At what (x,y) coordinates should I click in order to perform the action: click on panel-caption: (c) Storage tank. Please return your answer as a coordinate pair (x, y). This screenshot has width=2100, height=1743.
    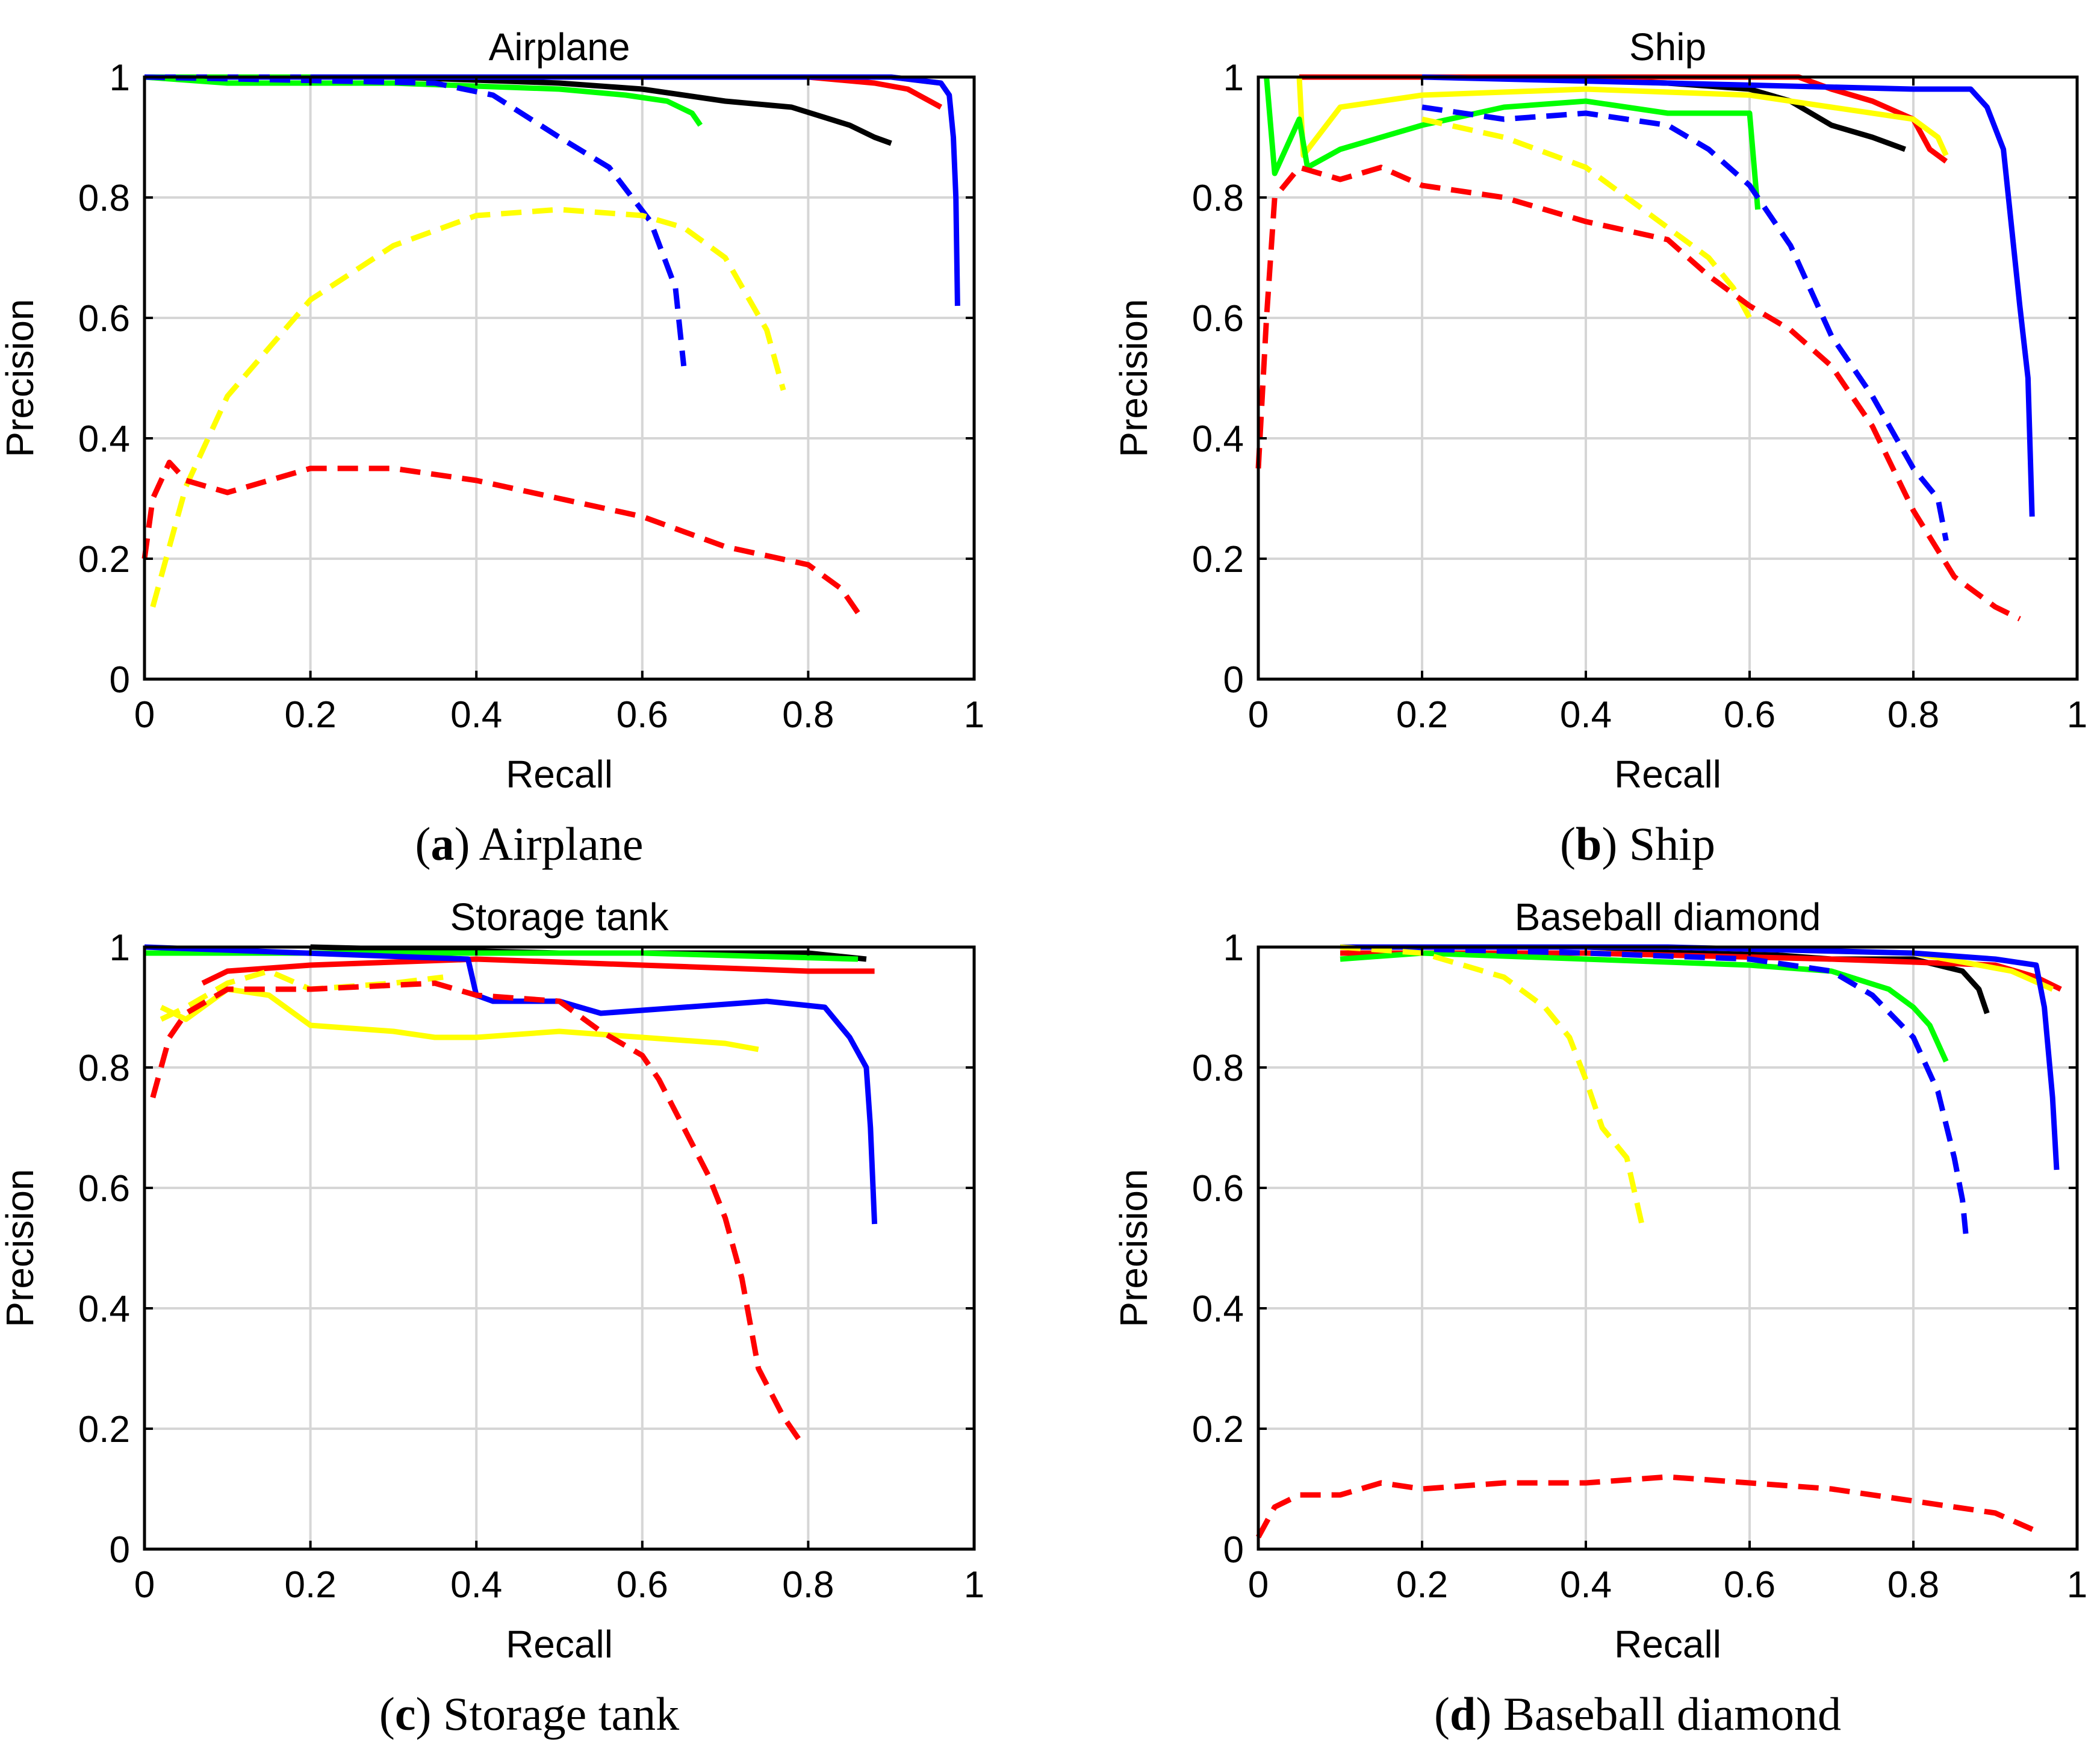
    Looking at the image, I should click on (529, 1714).